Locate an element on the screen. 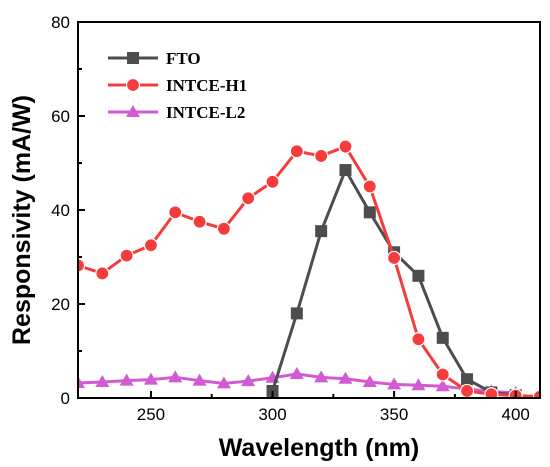 This screenshot has height=467, width=550. x-tick-label: 350 is located at coordinates (394, 414).